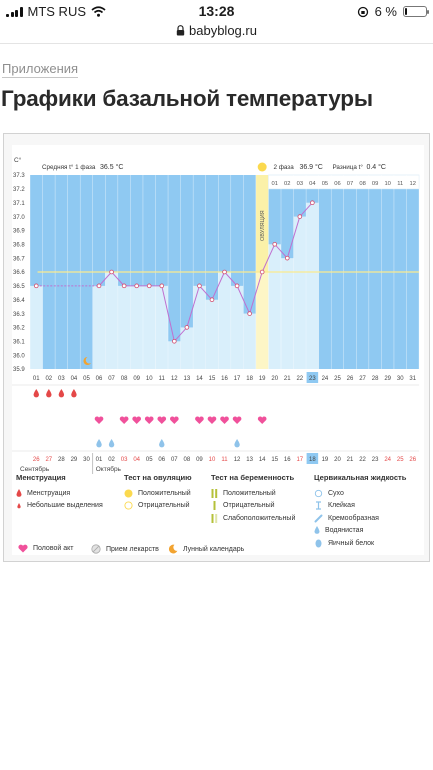 This screenshot has width=433, height=770. Describe the element at coordinates (416, 11) in the screenshot. I see `battery-icon` at that location.